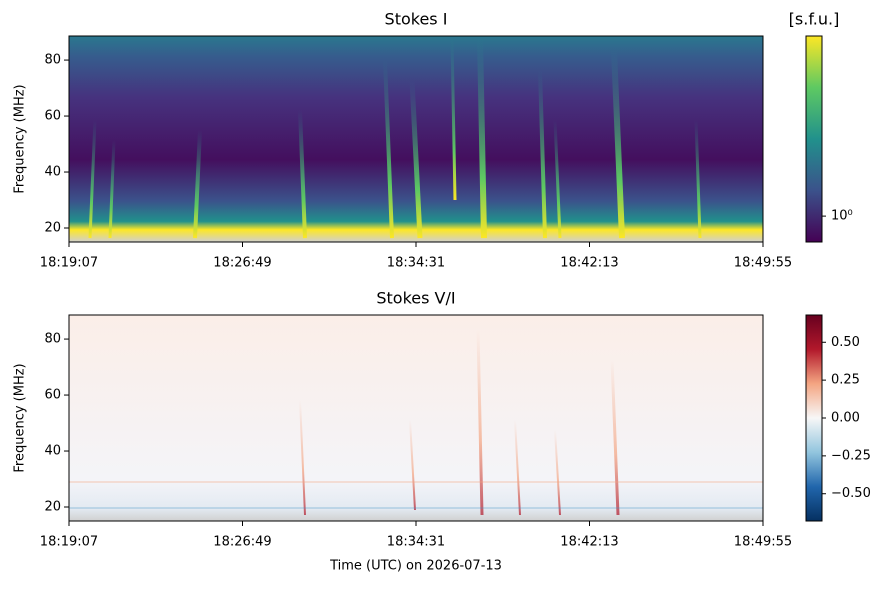  Describe the element at coordinates (814, 19) in the screenshot. I see `colorbar-label: [s.f.u.]` at that location.